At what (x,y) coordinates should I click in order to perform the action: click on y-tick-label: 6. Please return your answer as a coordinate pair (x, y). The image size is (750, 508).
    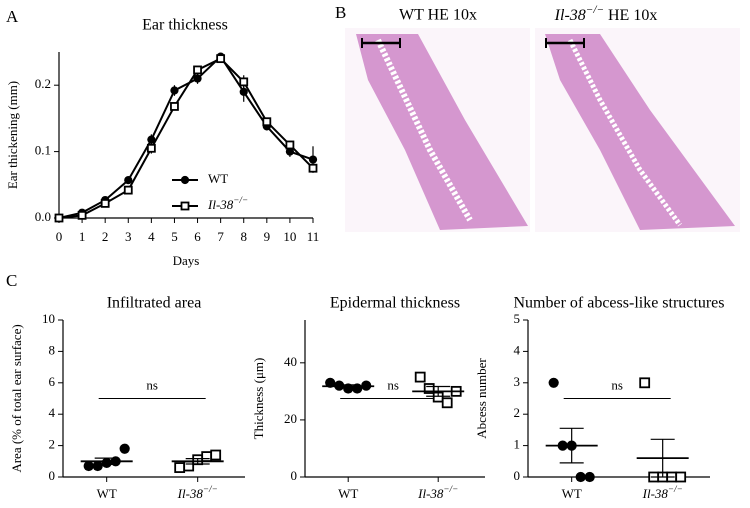
    Looking at the image, I should click on (52, 381).